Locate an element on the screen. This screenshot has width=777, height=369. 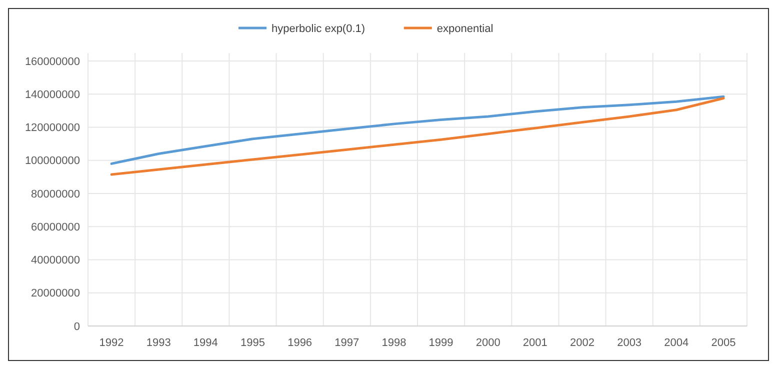
x-tick-label: 2001 is located at coordinates (535, 343).